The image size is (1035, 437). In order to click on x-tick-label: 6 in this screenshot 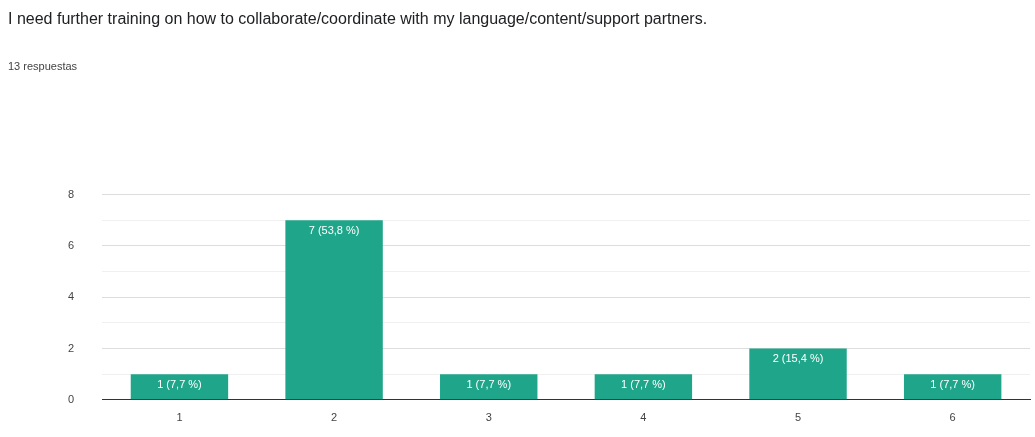, I will do `click(952, 417)`.